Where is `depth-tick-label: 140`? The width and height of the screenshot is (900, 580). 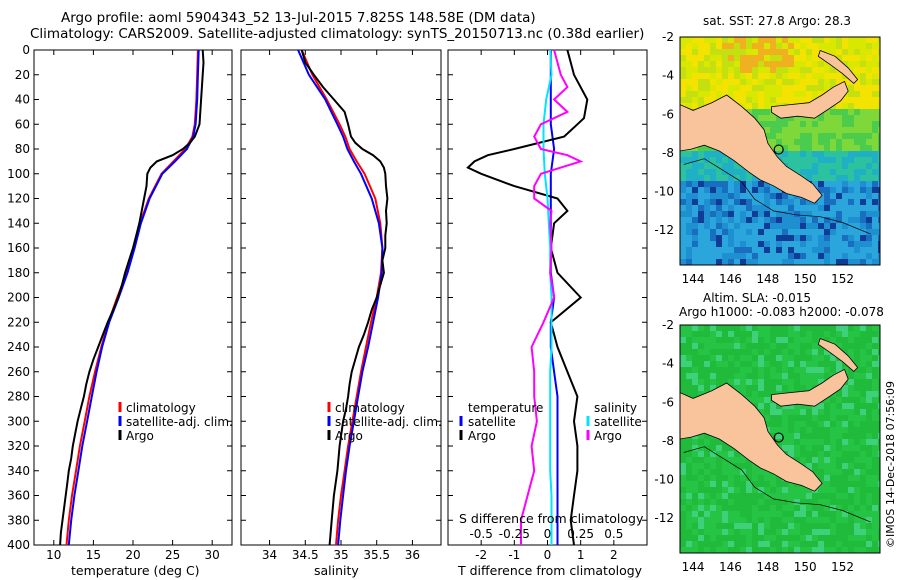
depth-tick-label: 140 is located at coordinates (18, 223).